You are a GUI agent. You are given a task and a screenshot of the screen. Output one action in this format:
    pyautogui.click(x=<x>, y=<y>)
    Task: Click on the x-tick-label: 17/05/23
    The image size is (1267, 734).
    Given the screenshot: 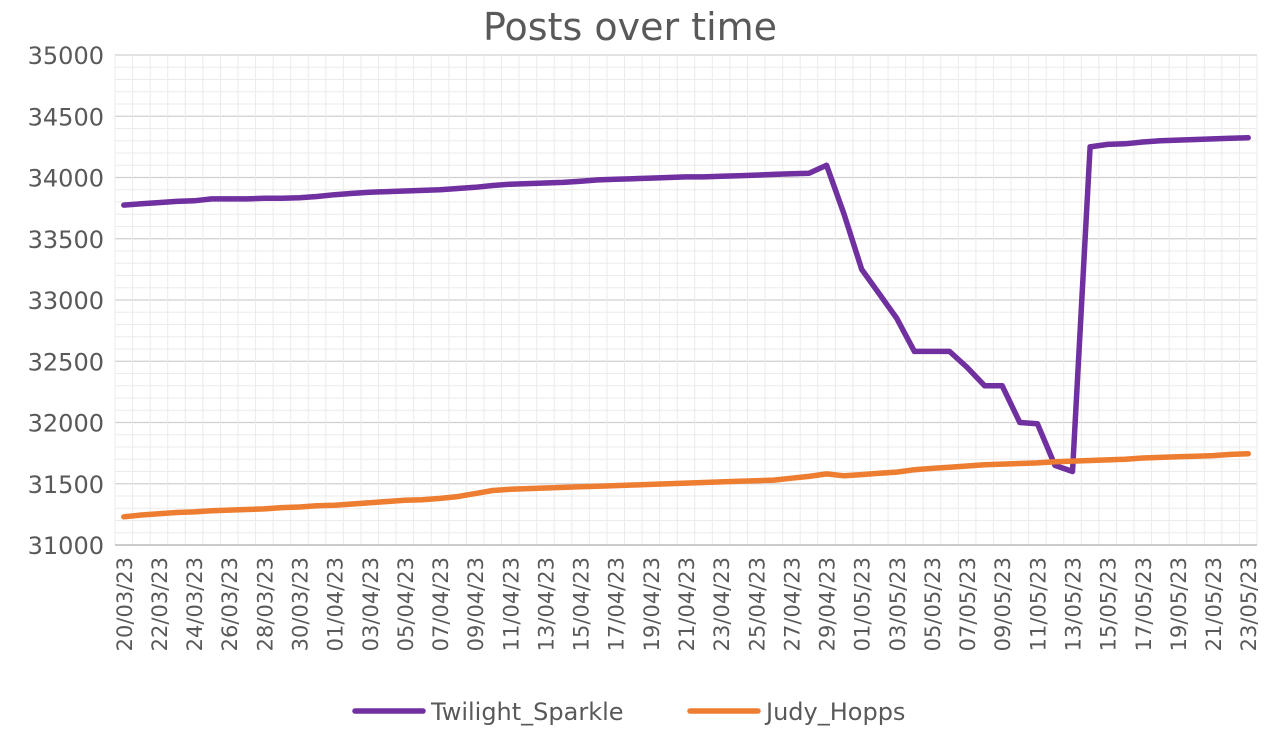 What is the action you would take?
    pyautogui.click(x=1144, y=604)
    